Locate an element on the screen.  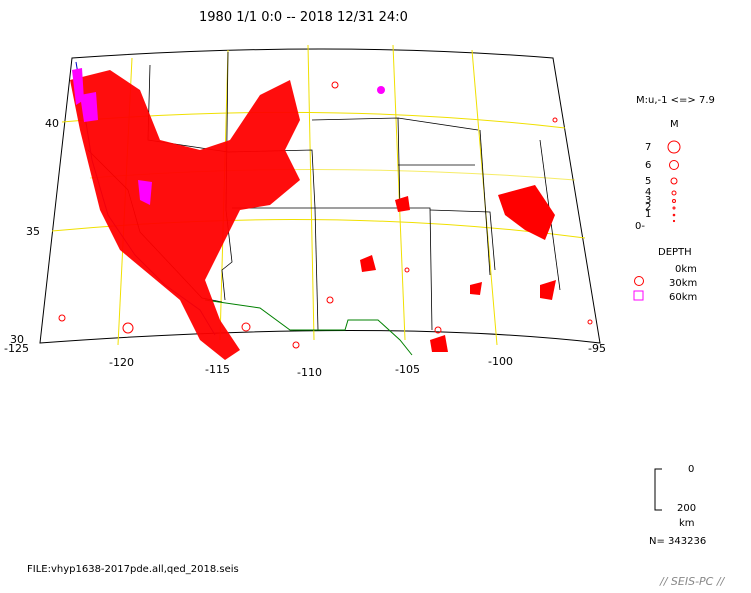
lat-label-30: 30 is located at coordinates (17, 339).